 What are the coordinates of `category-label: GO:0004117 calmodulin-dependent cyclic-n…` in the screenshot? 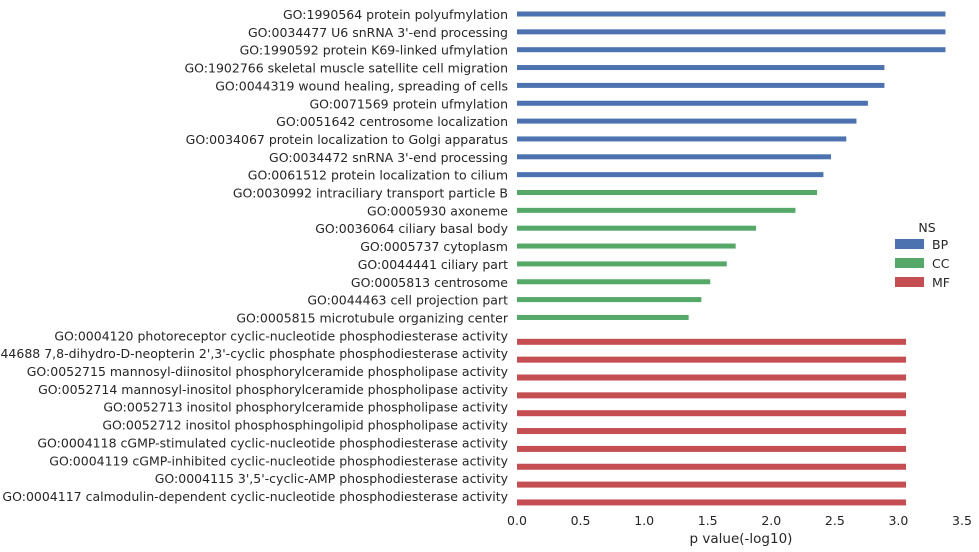 It's located at (255, 496).